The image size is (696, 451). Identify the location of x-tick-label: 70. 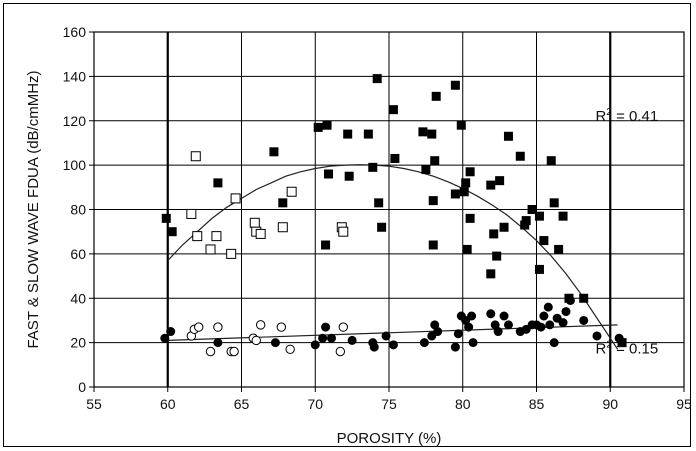
(315, 404).